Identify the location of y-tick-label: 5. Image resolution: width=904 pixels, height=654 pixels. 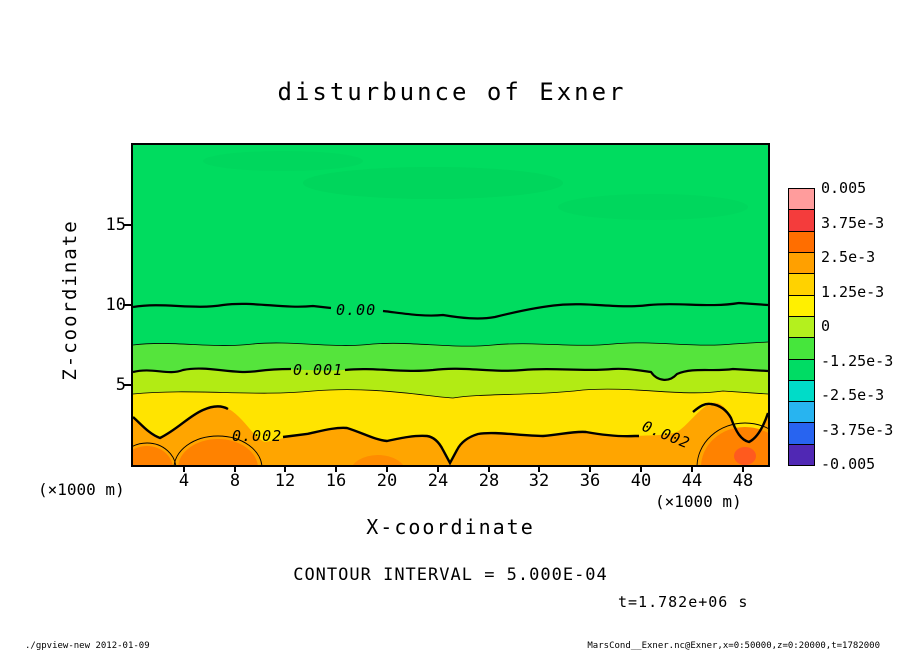
(120, 385).